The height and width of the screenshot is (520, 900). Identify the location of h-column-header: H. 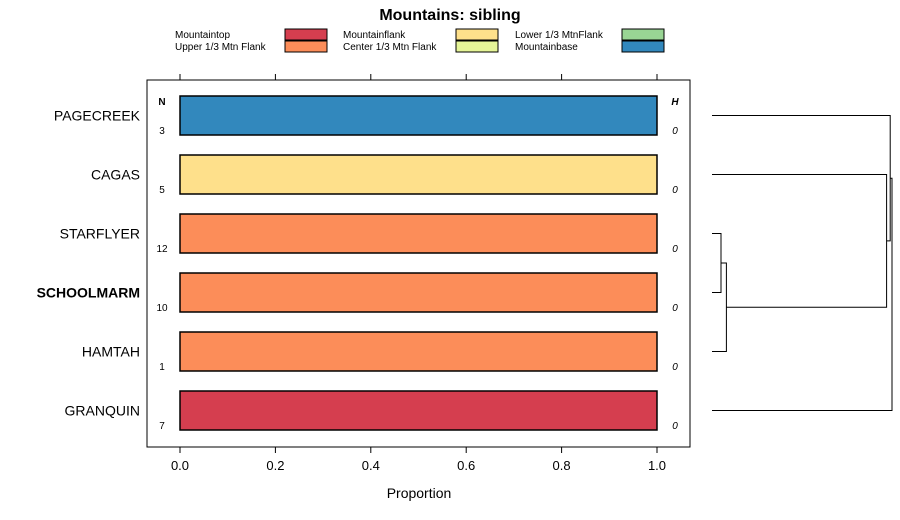
(675, 102).